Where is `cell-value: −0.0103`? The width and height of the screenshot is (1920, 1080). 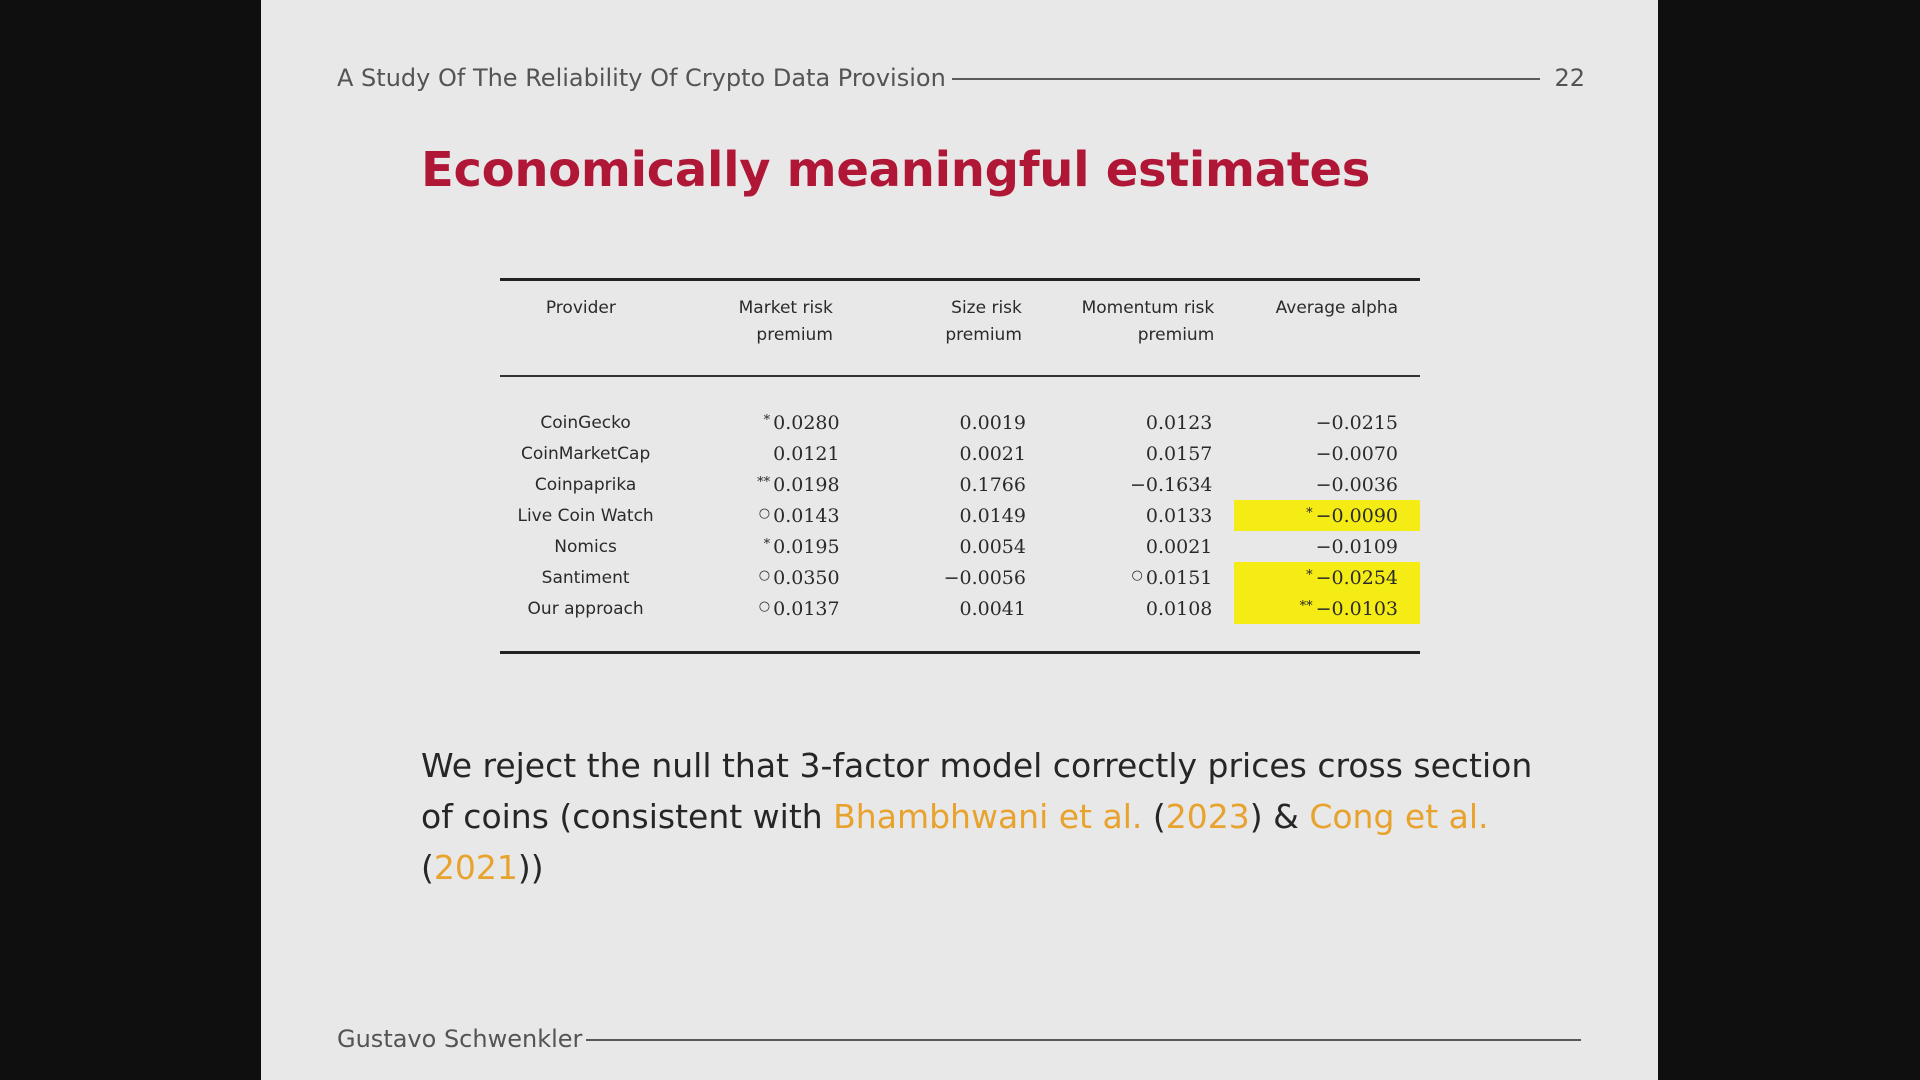
cell-value: −0.0103 is located at coordinates (1356, 608).